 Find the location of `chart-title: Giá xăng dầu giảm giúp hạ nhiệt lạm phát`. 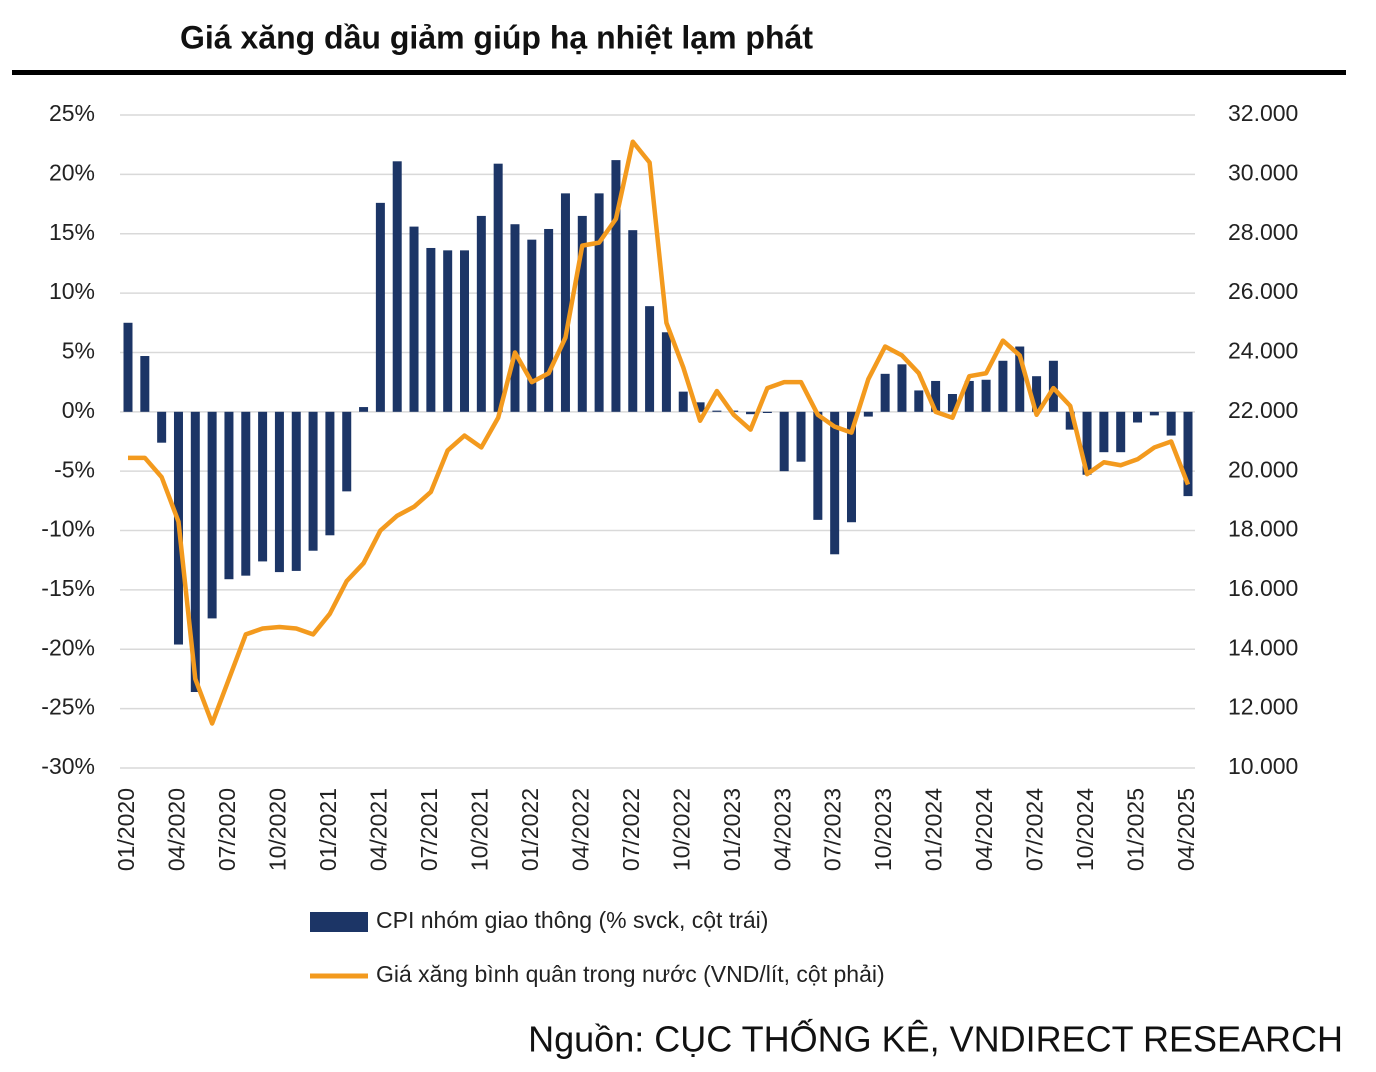

chart-title: Giá xăng dầu giảm giúp hạ nhiệt lạm phát is located at coordinates (496, 37).